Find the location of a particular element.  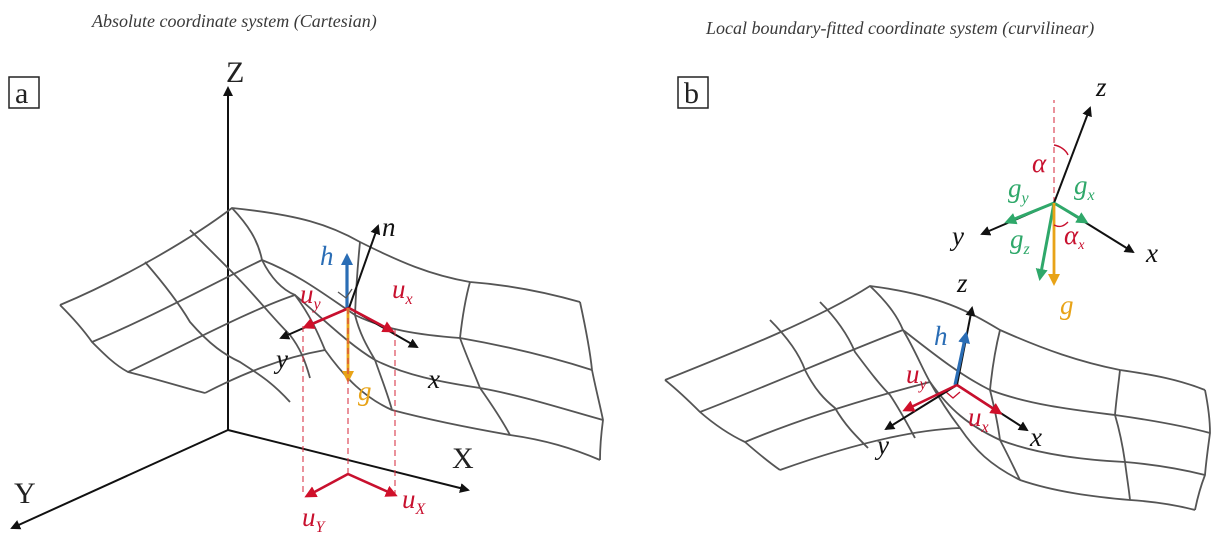

local-y-axis-b is located at coordinates (921, 407).